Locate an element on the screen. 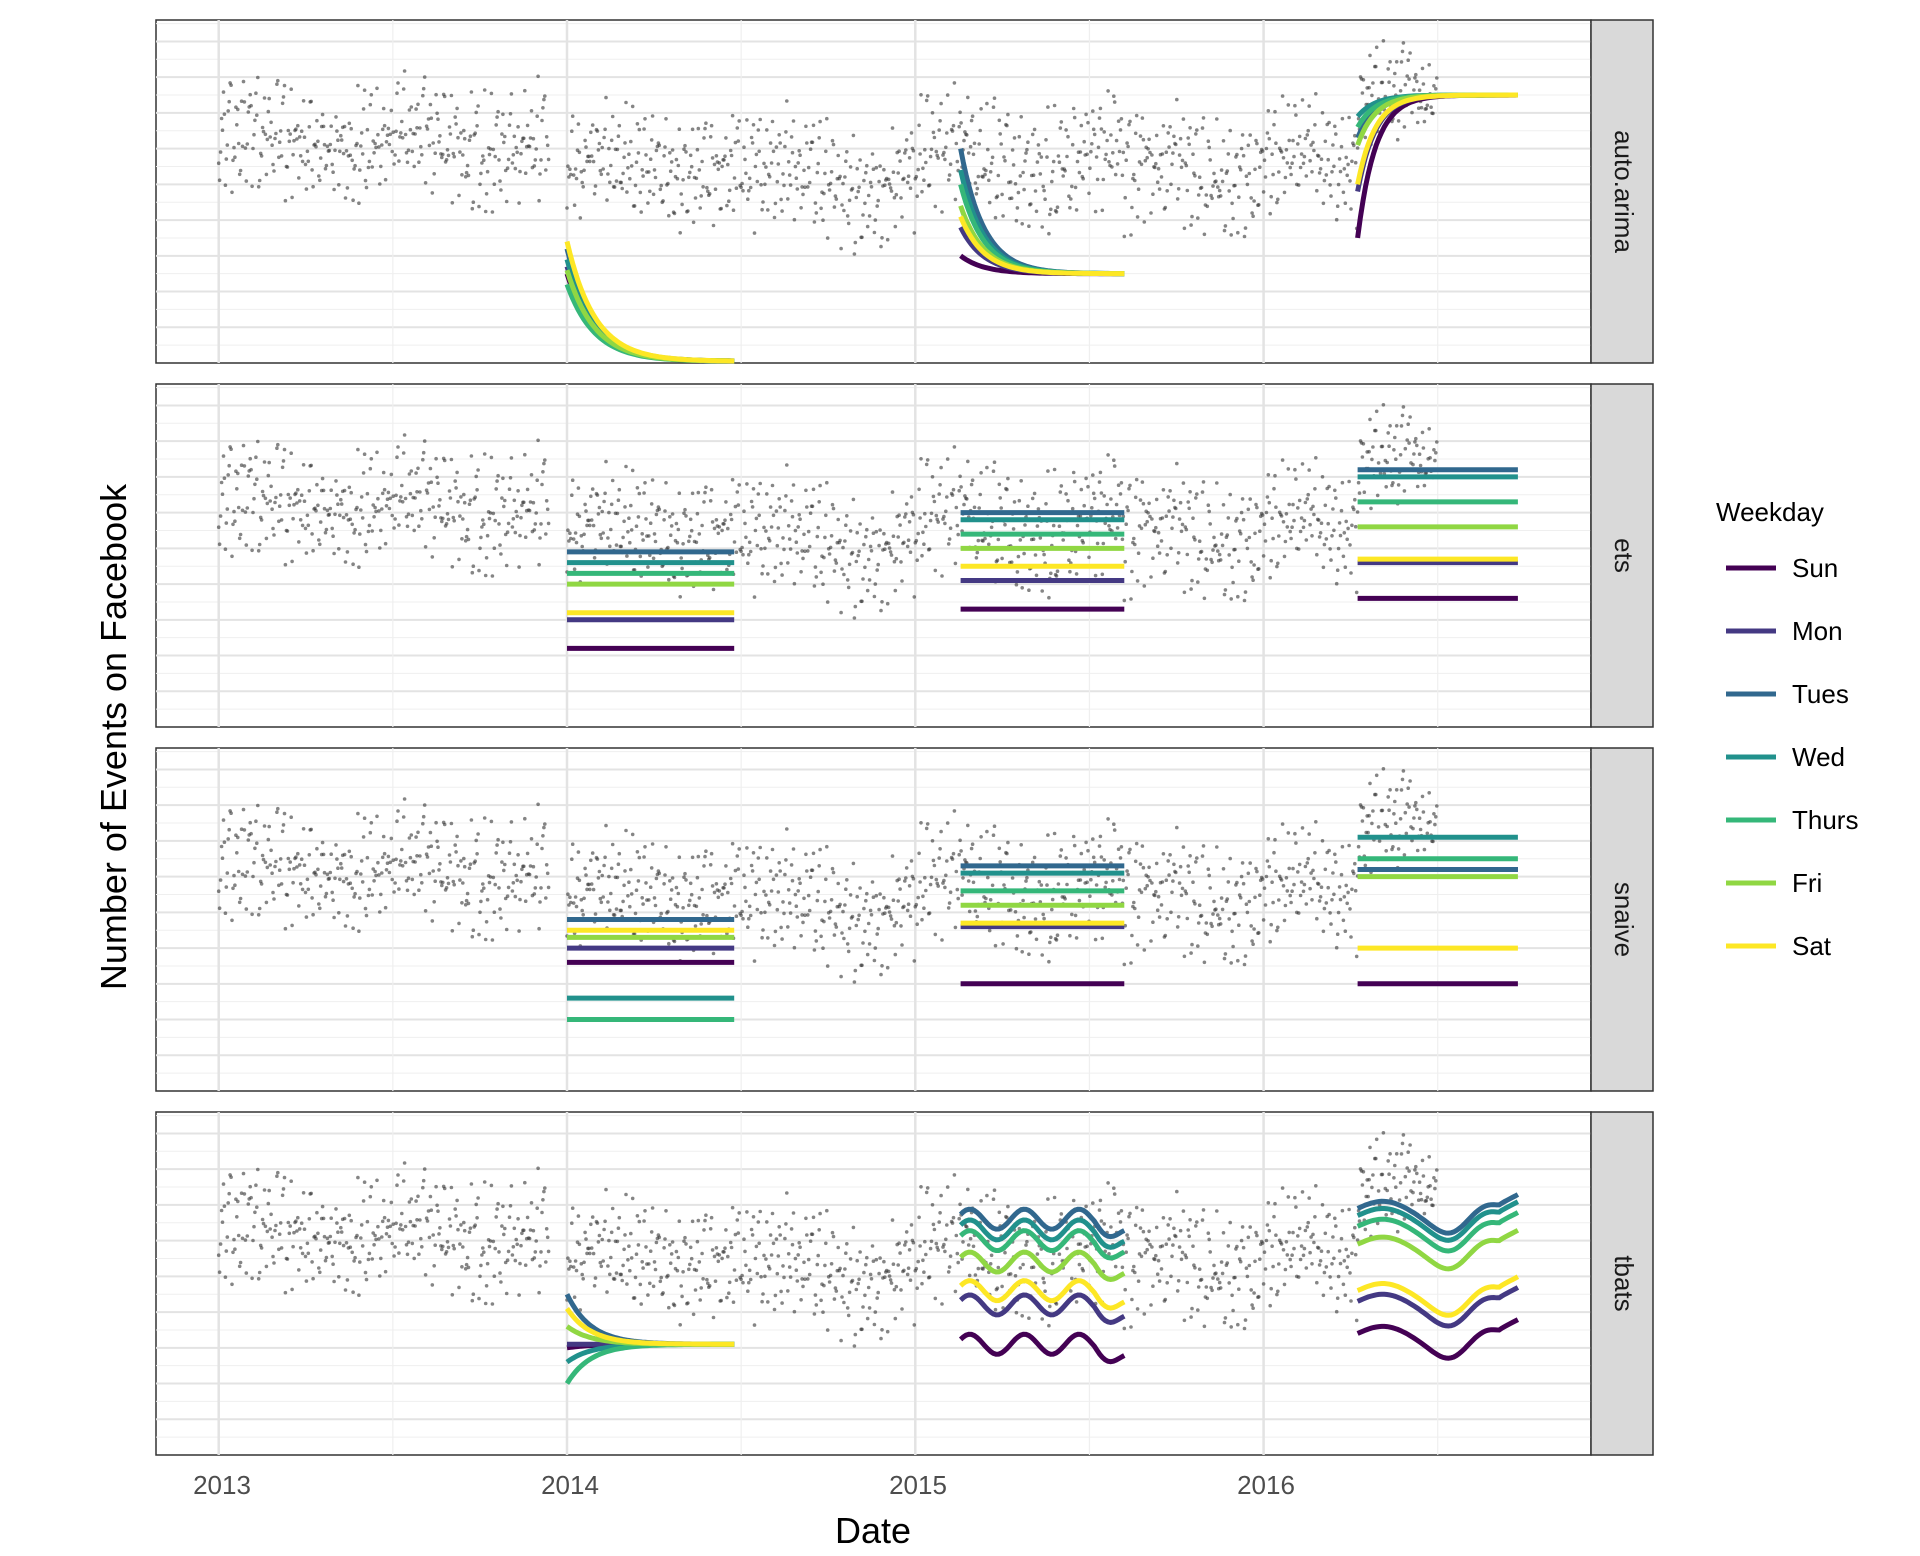 This screenshot has height=1556, width=1920. strip-label-ets: ets is located at coordinates (1624, 555).